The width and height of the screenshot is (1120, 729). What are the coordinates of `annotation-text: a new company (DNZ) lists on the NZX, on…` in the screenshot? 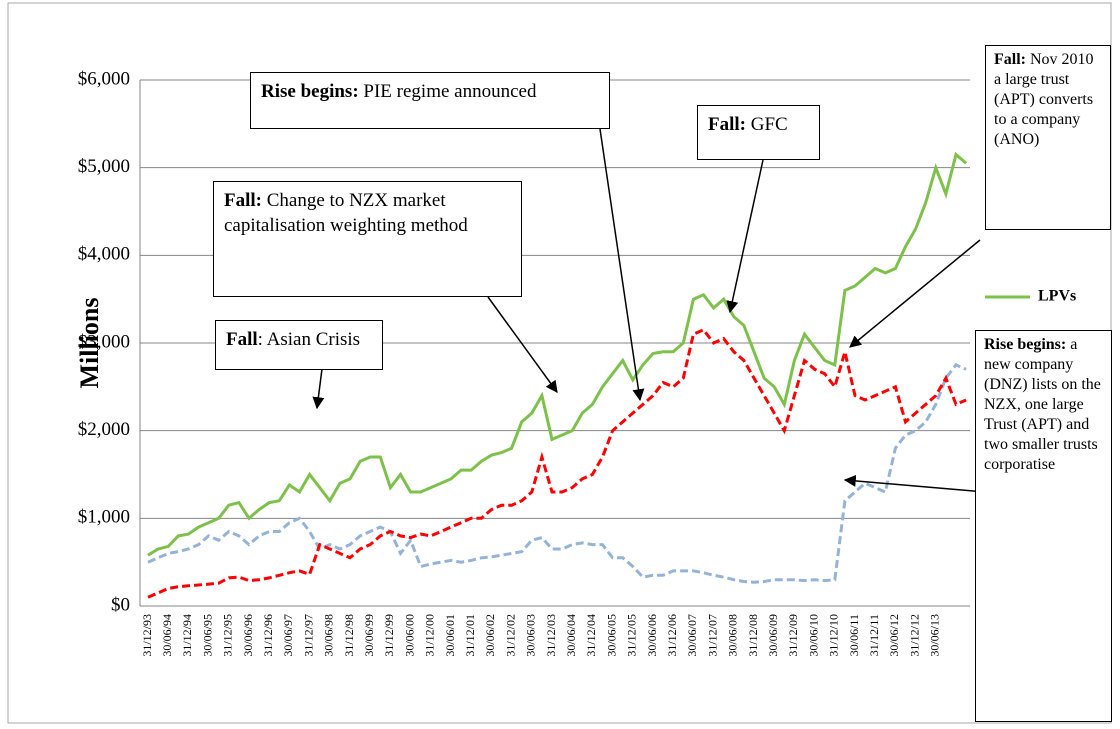 It's located at (1042, 404).